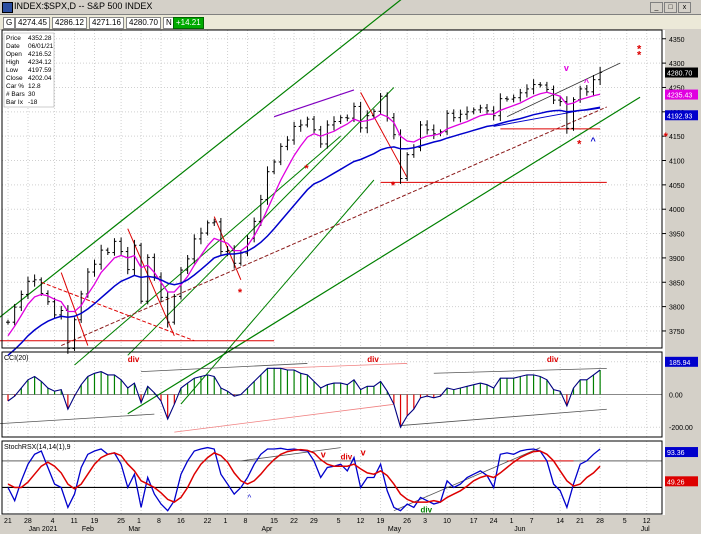 This screenshot has height=534, width=701. Describe the element at coordinates (274, 521) in the screenshot. I see `x-tick-label: 15` at that location.